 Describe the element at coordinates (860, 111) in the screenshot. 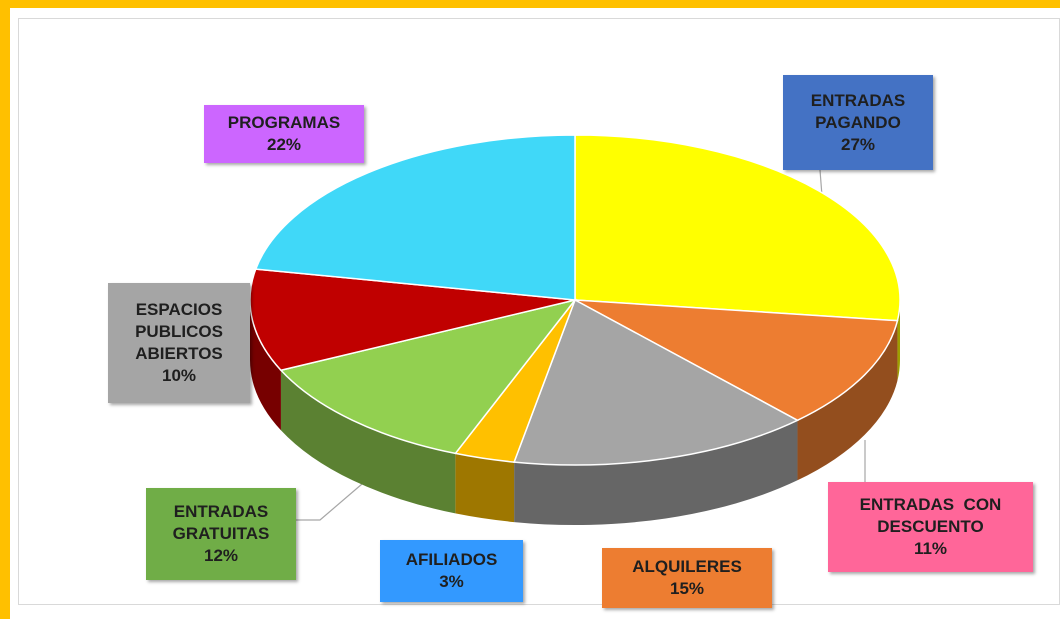

I see `category-label: ENTRADAS PAGANDO` at that location.